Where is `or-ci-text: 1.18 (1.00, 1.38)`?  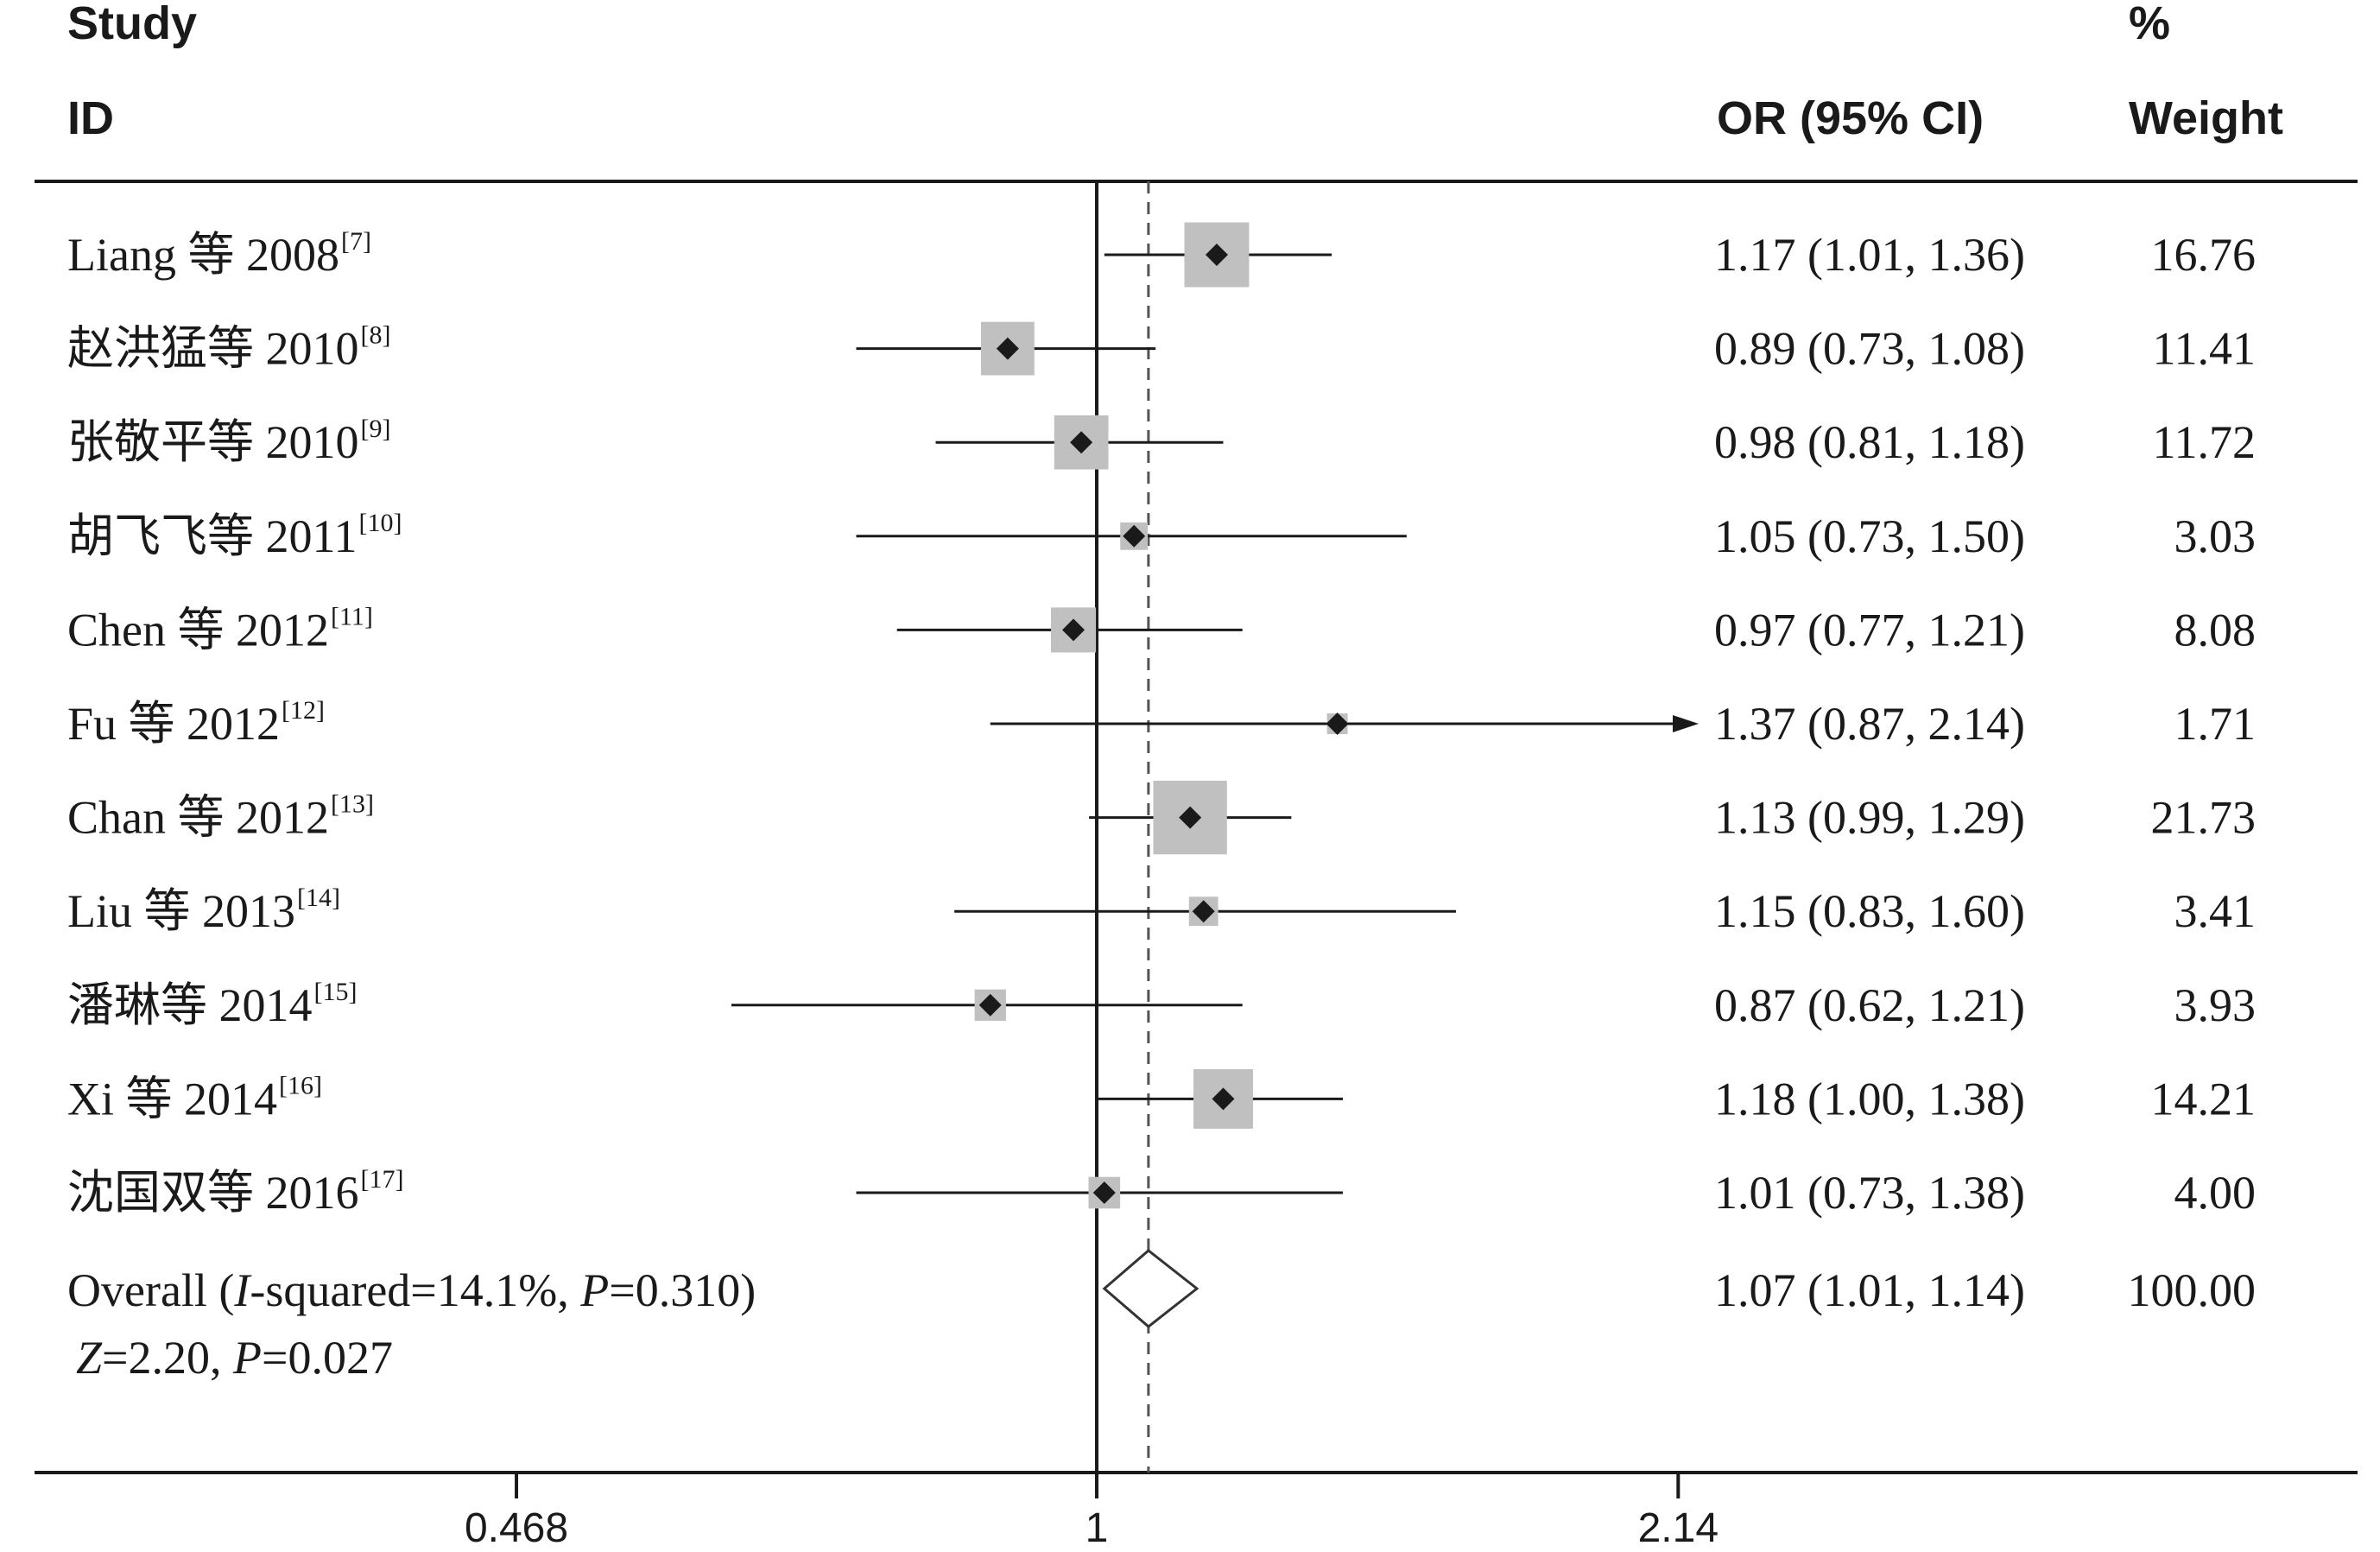
or-ci-text: 1.18 (1.00, 1.38) is located at coordinates (1870, 1098).